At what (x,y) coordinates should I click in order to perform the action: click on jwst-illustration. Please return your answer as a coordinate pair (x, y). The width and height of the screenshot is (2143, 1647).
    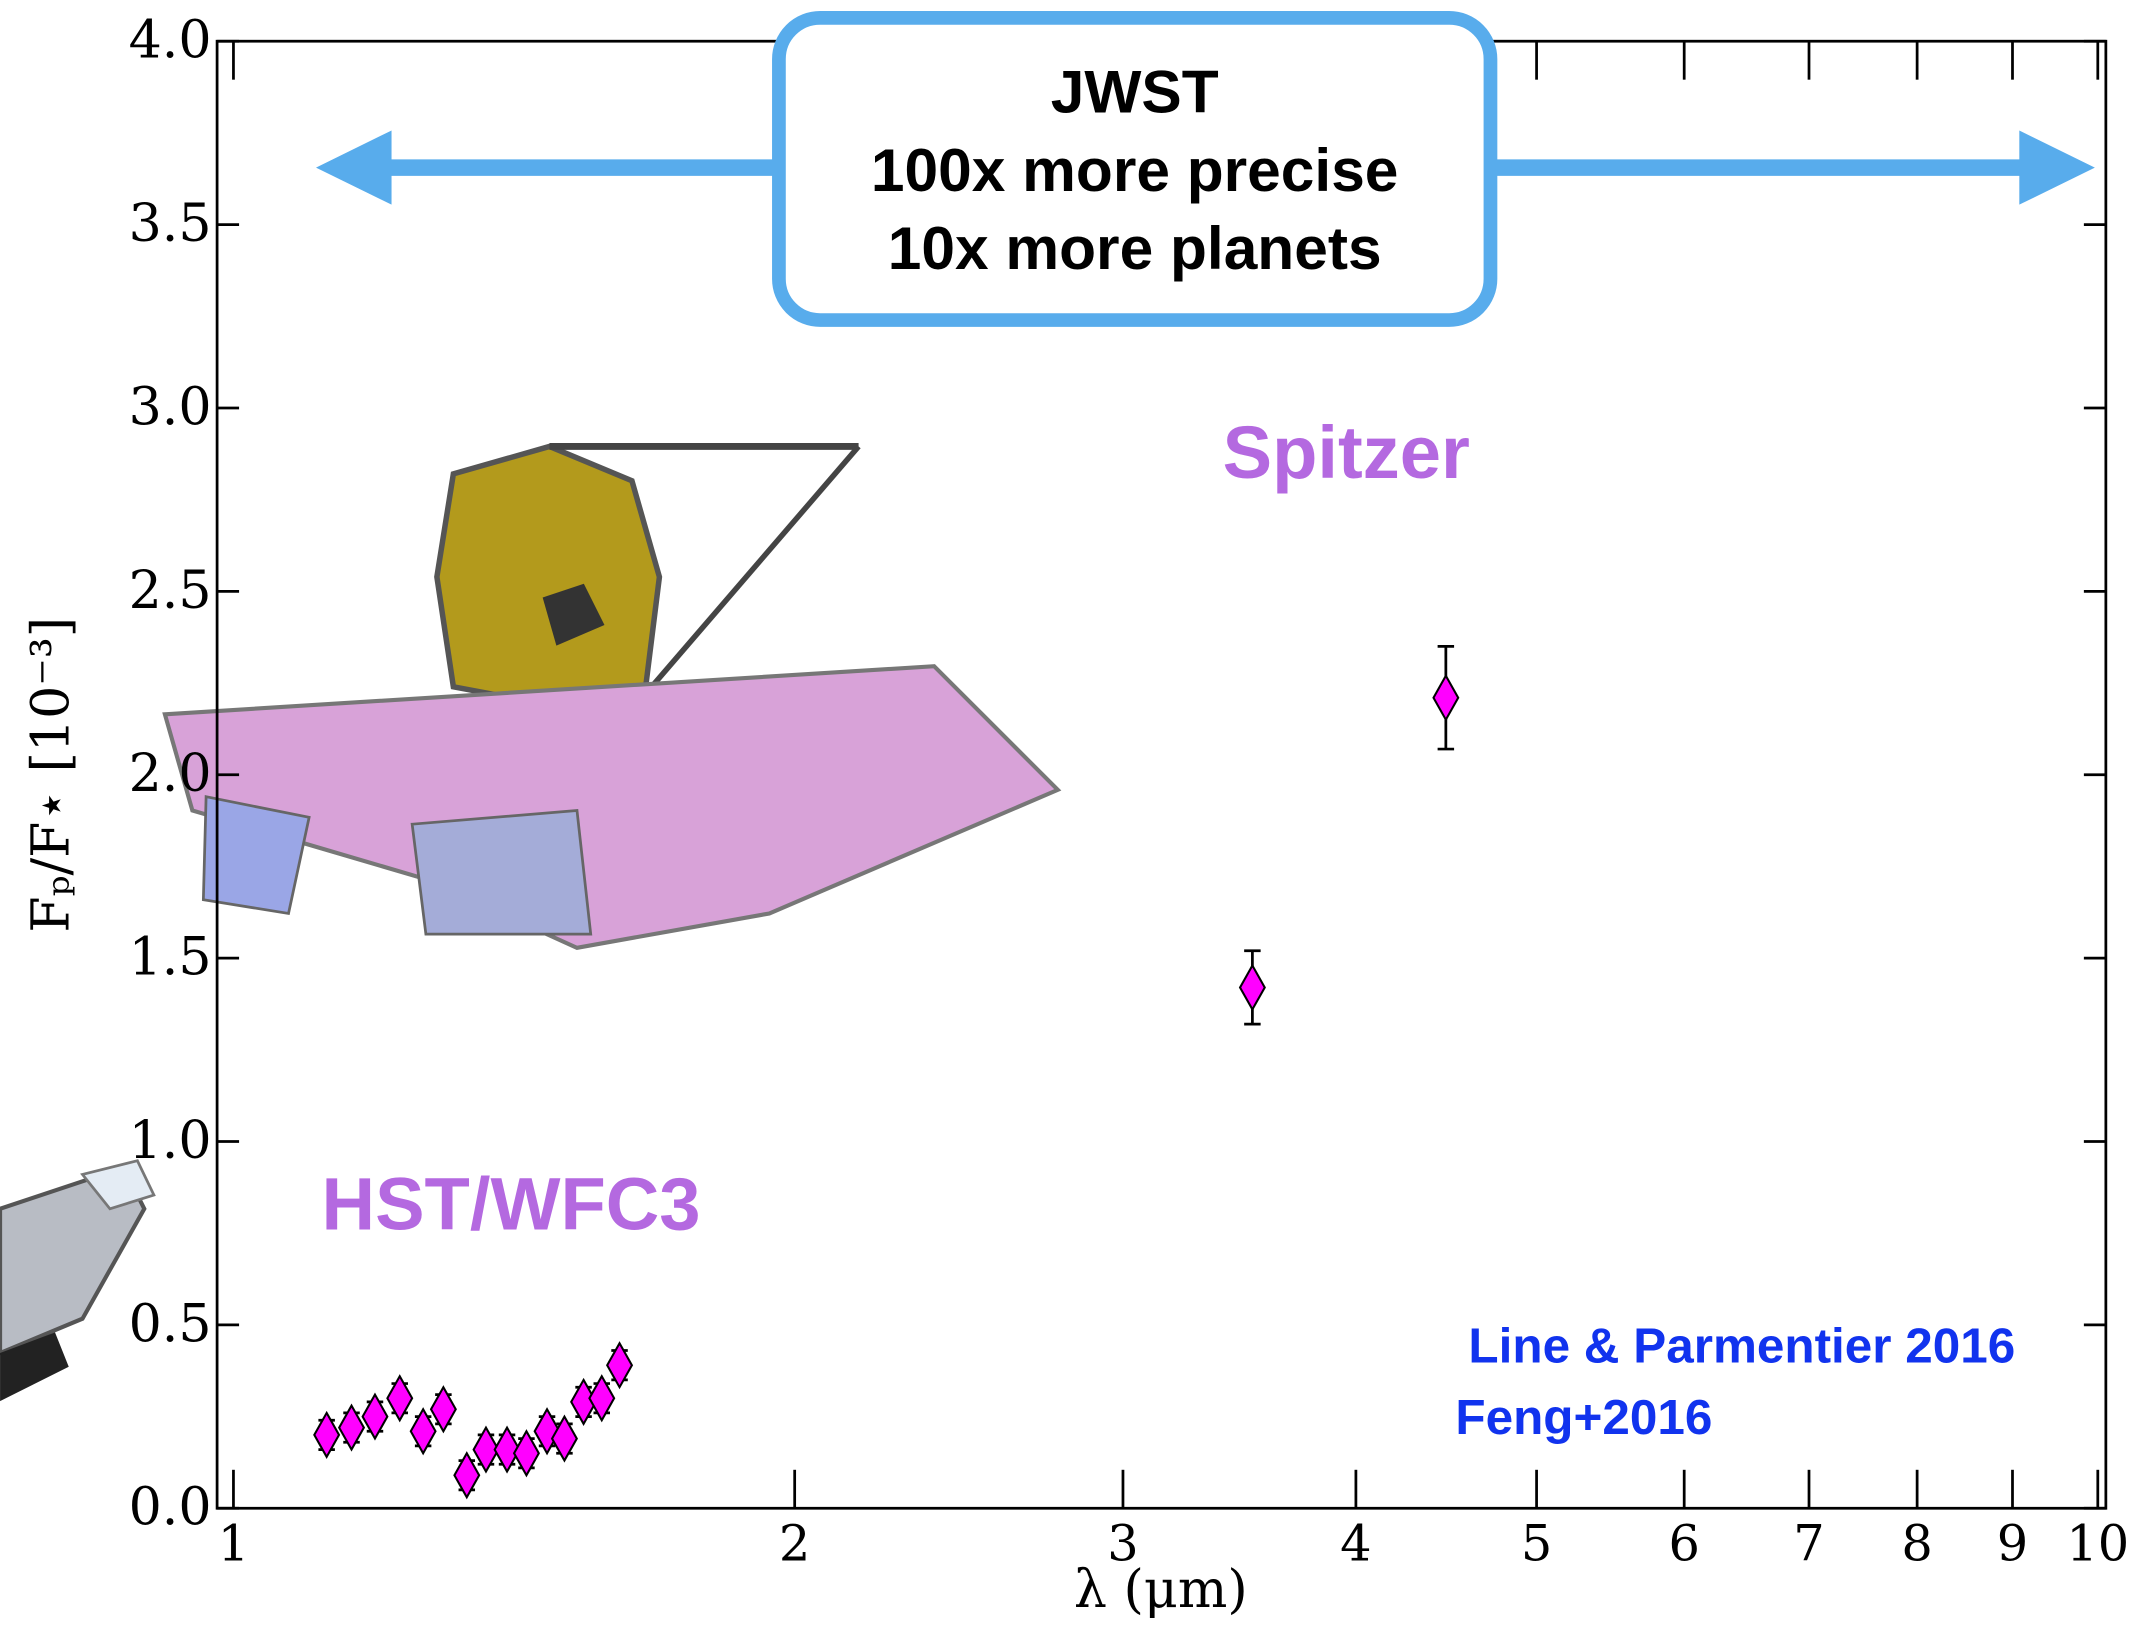
    Looking at the image, I should click on (612, 696).